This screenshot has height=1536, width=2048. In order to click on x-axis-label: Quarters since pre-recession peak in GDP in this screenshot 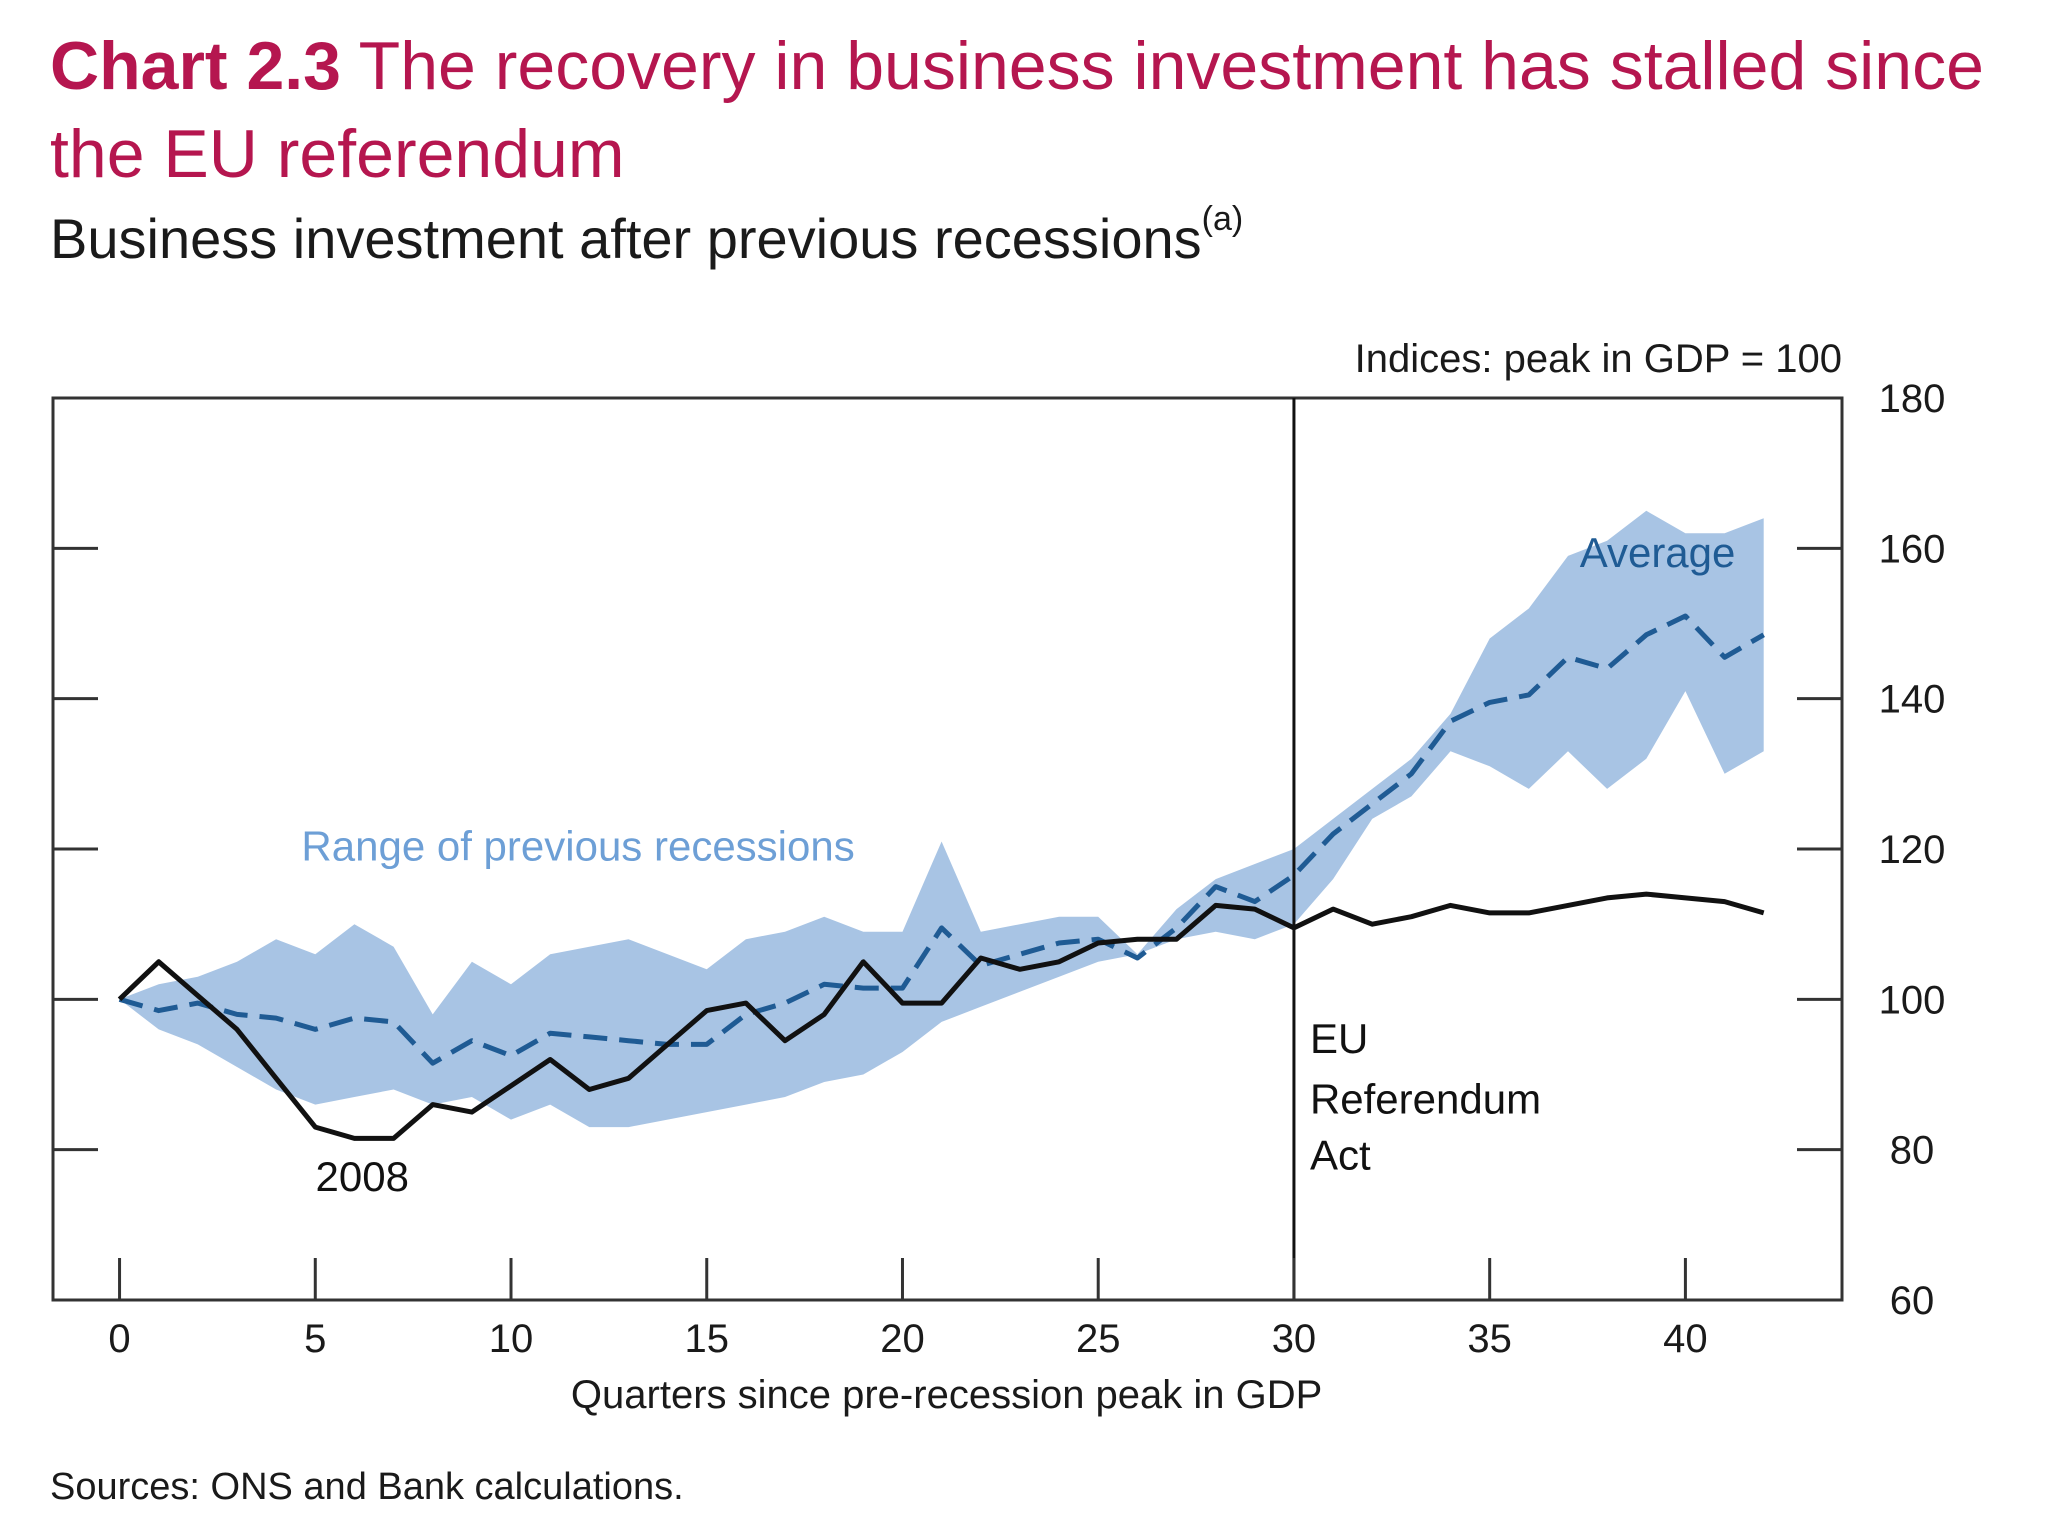, I will do `click(946, 1395)`.